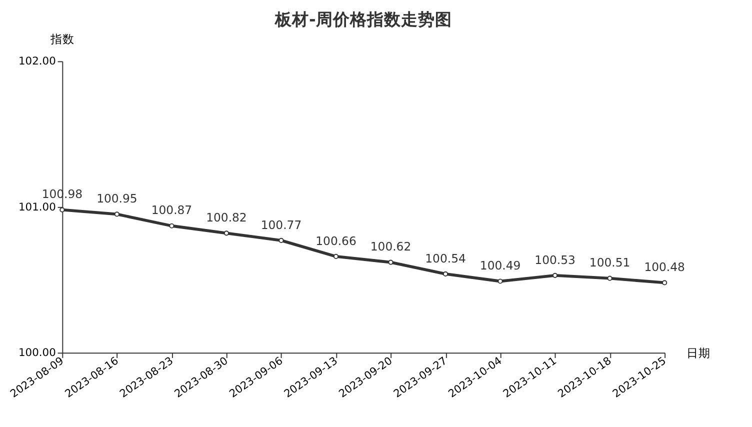 The height and width of the screenshot is (427, 752). Describe the element at coordinates (62, 39) in the screenshot. I see `y-axis-title: 指数` at that location.